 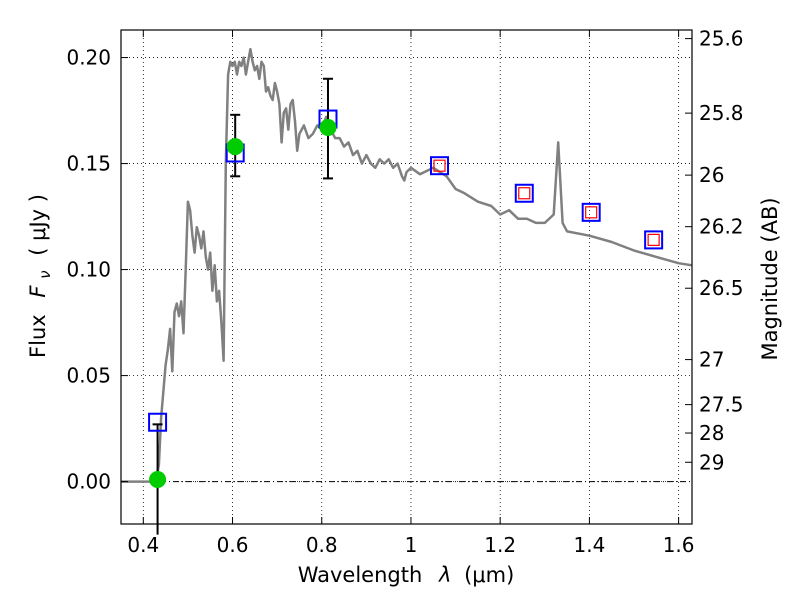 What do you see at coordinates (38, 225) in the screenshot?
I see `left-y-axis-label-unit: ( μJy )` at bounding box center [38, 225].